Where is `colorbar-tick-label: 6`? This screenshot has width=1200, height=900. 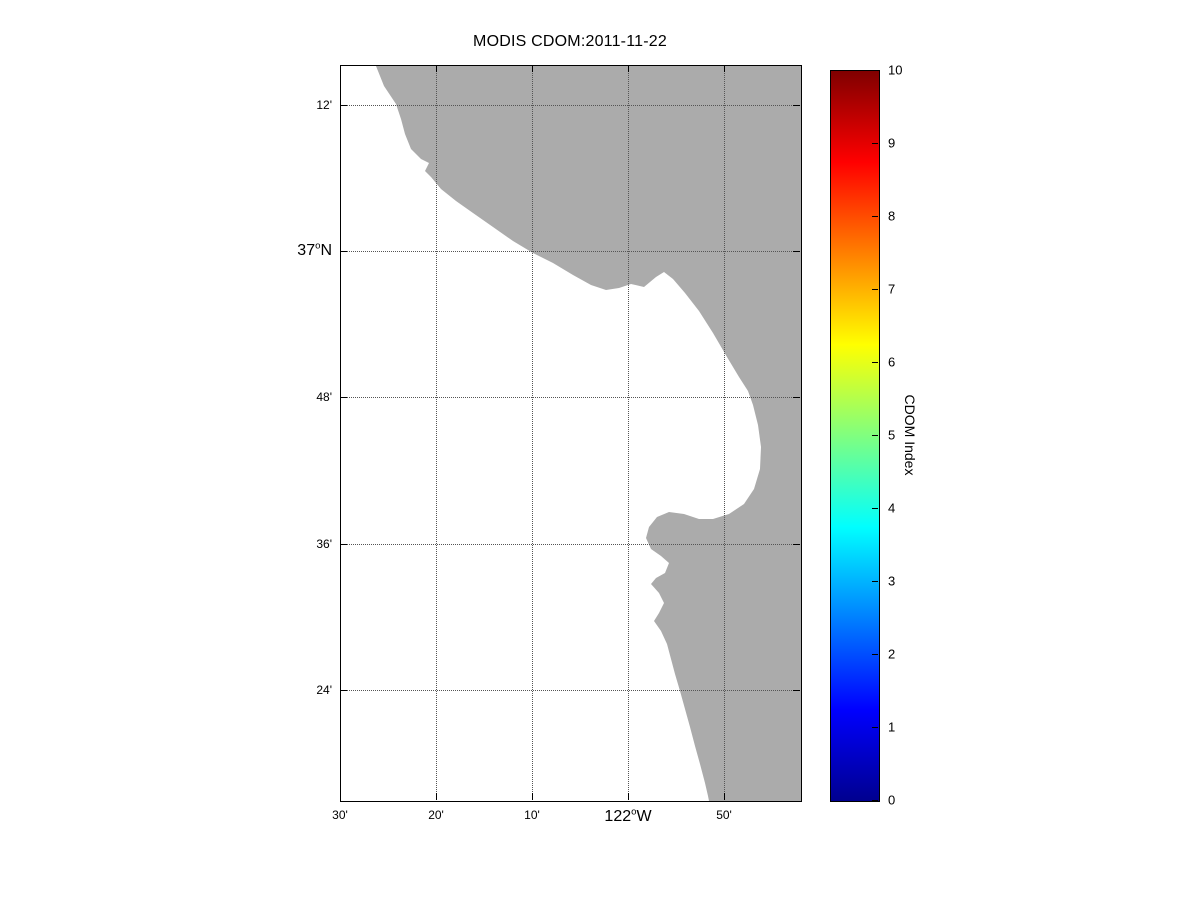 colorbar-tick-label: 6 is located at coordinates (892, 362).